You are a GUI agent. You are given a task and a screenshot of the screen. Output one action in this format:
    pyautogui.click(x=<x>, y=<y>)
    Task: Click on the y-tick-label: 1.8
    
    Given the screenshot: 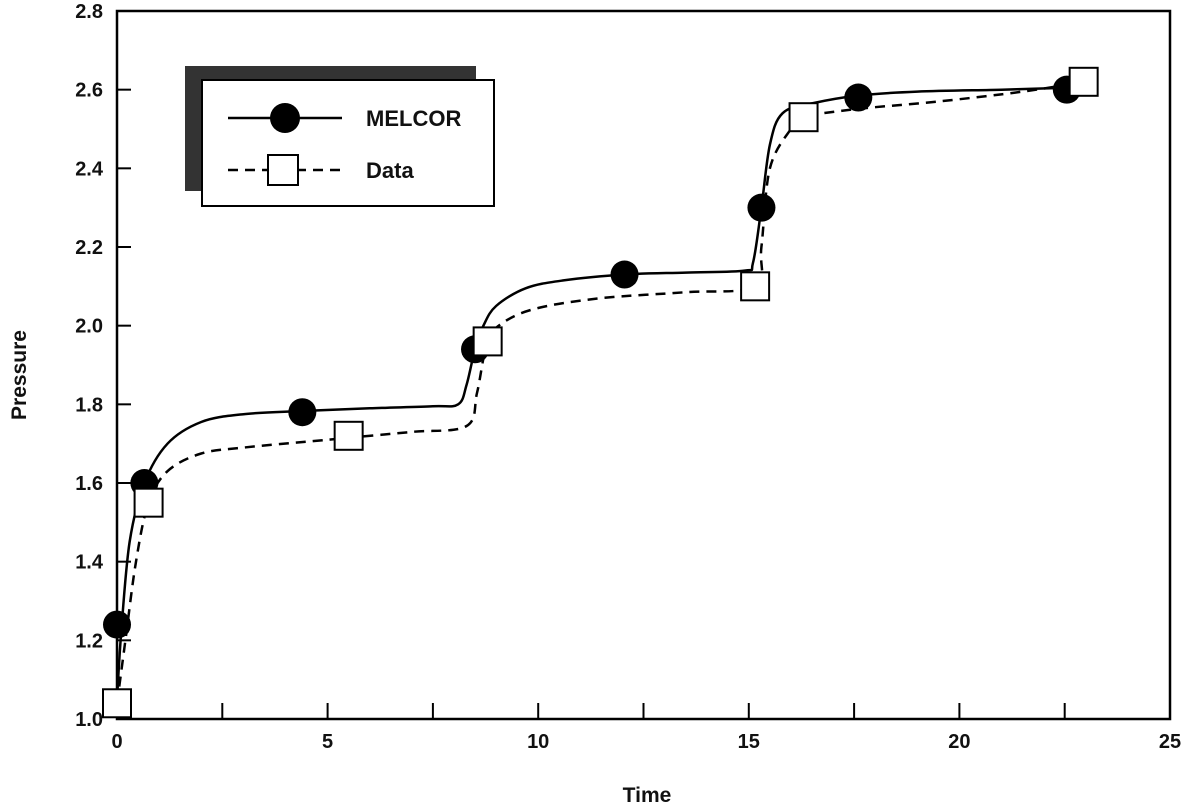 What is the action you would take?
    pyautogui.click(x=89, y=405)
    